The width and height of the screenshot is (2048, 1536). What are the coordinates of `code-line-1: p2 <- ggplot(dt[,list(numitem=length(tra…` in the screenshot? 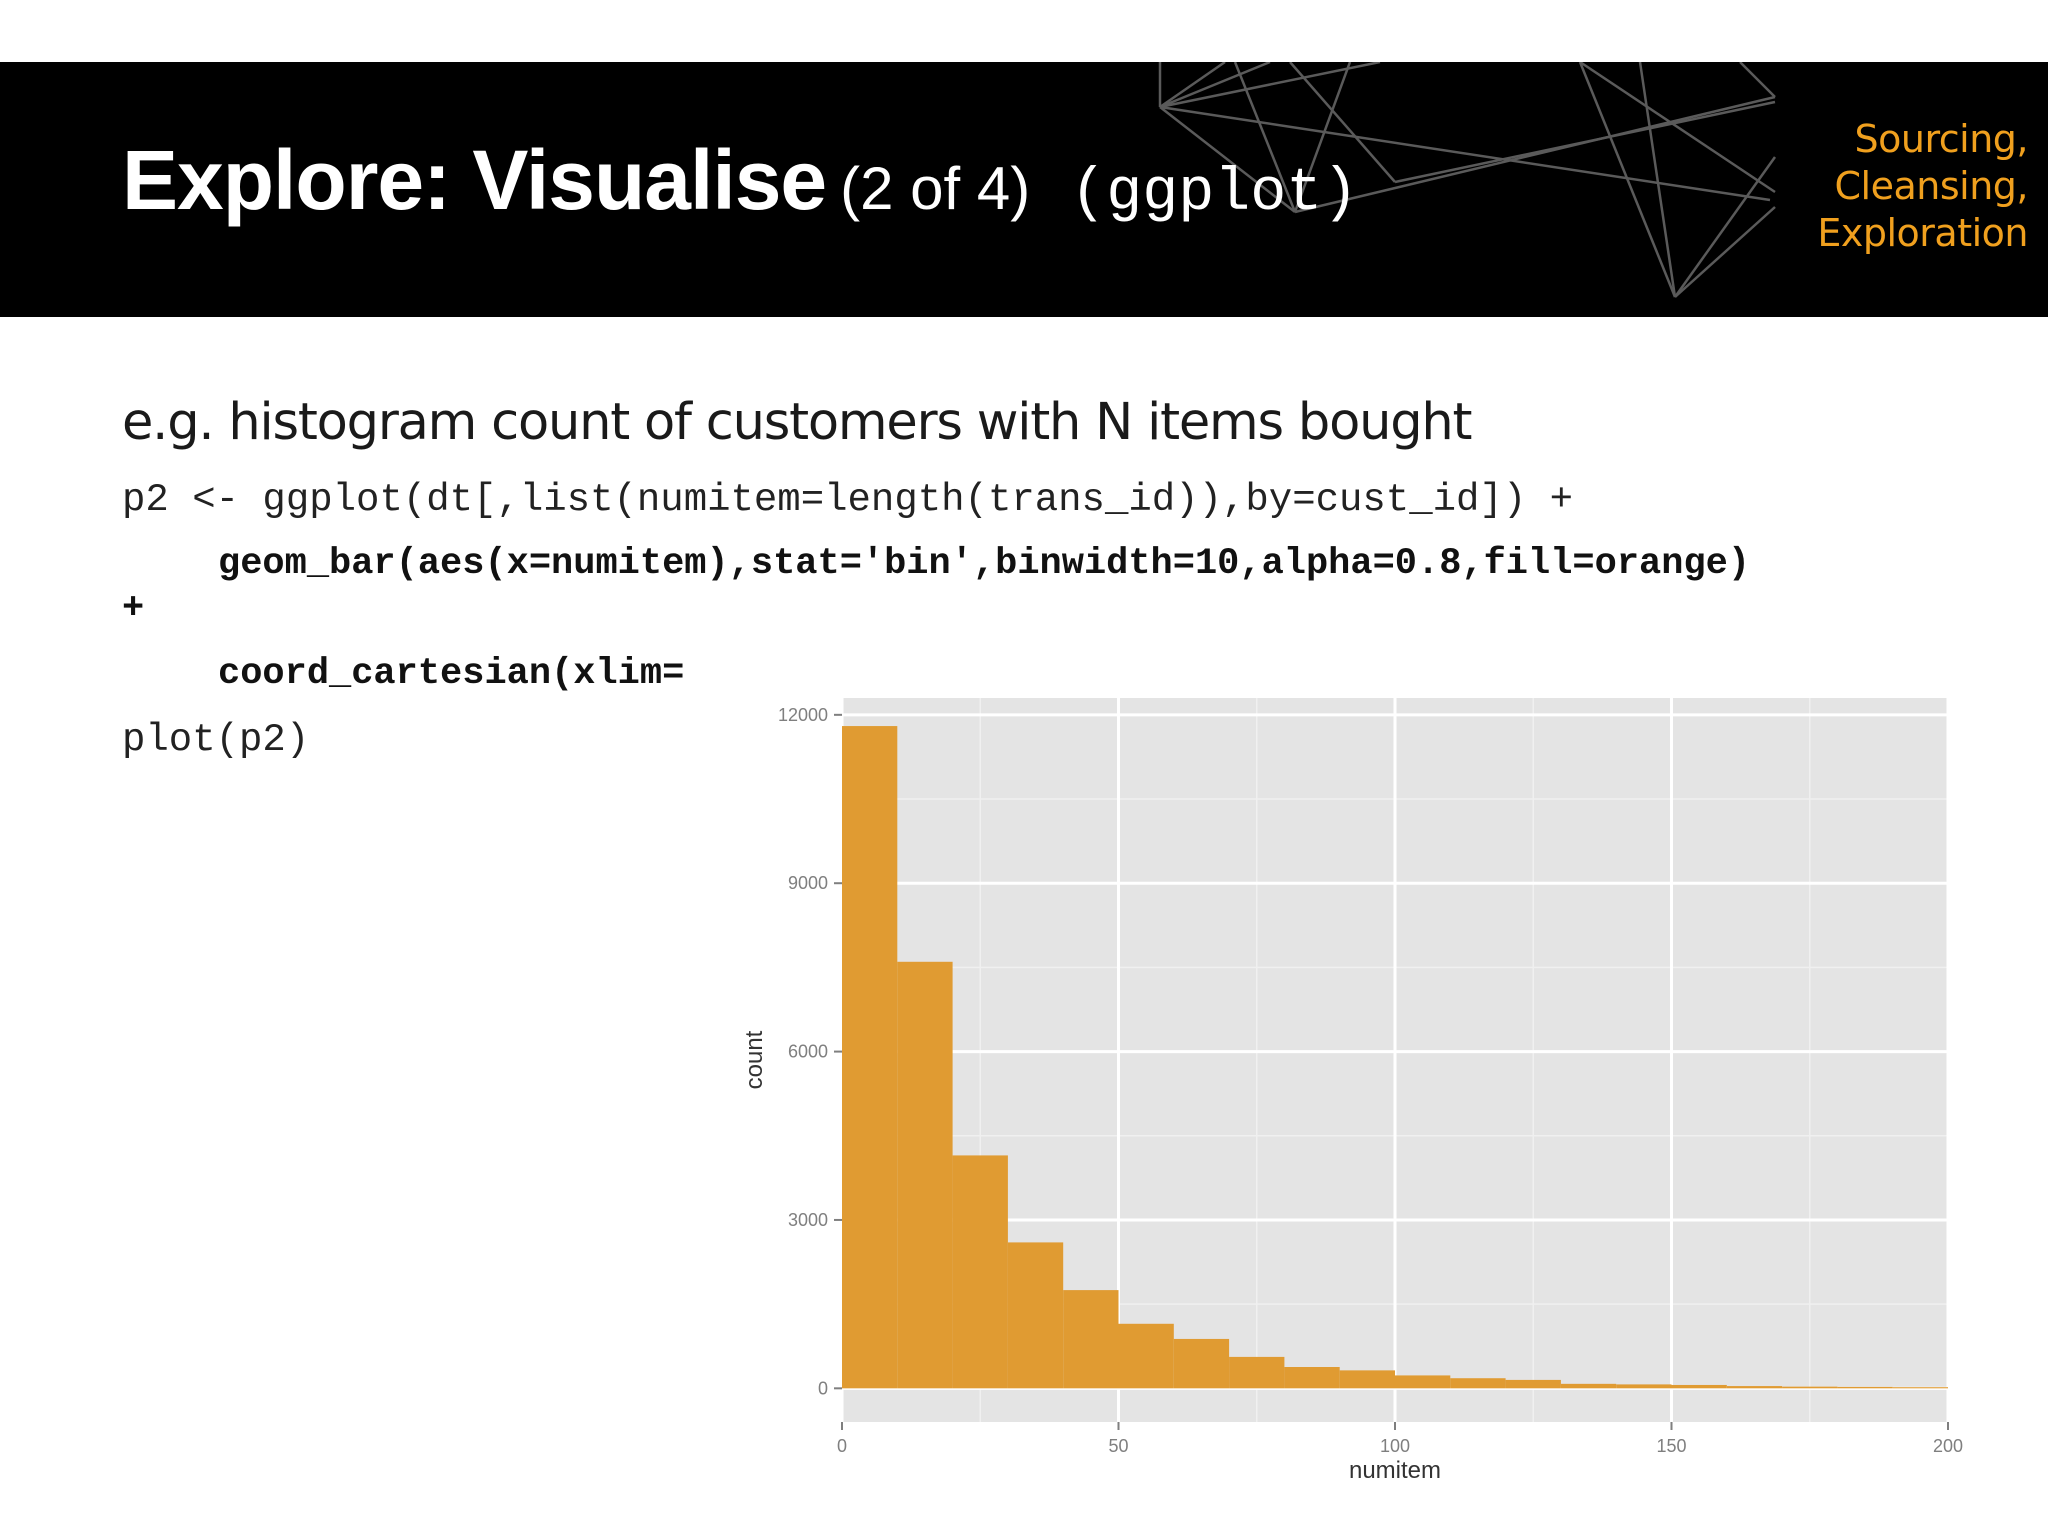 It's located at (848, 500).